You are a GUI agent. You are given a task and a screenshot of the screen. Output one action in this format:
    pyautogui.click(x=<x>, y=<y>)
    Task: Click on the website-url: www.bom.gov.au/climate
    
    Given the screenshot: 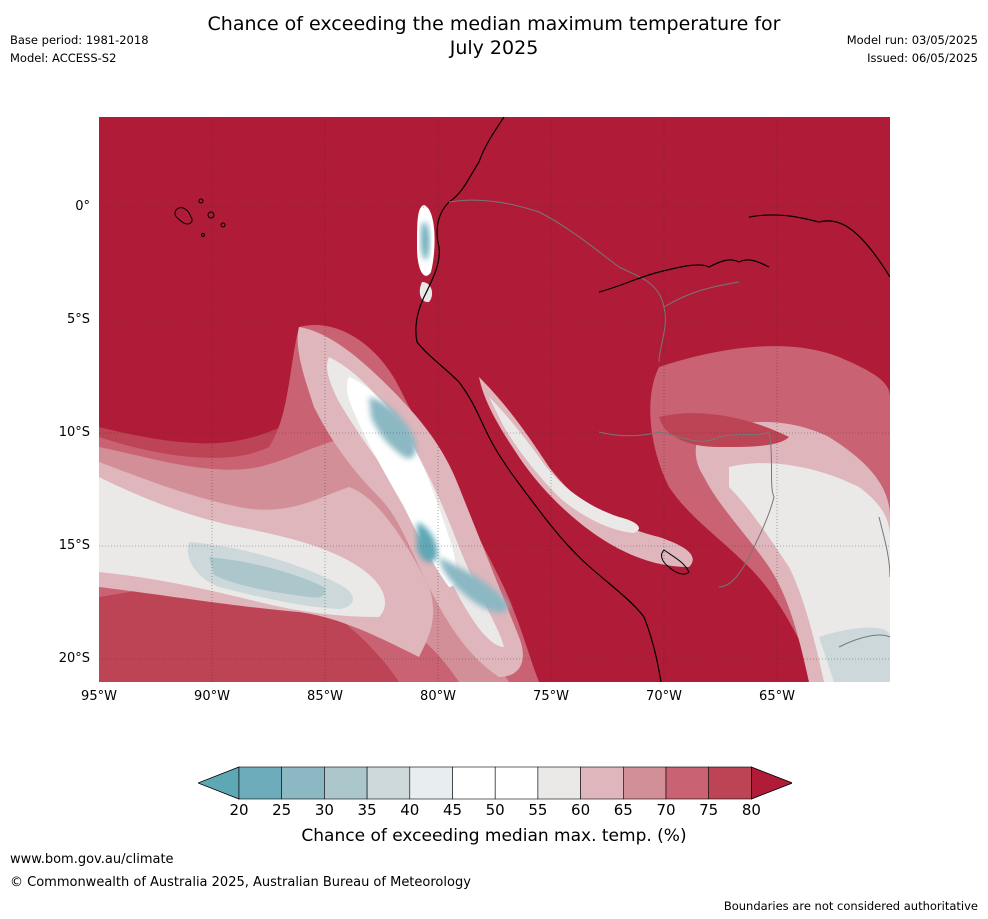 What is the action you would take?
    pyautogui.click(x=92, y=859)
    